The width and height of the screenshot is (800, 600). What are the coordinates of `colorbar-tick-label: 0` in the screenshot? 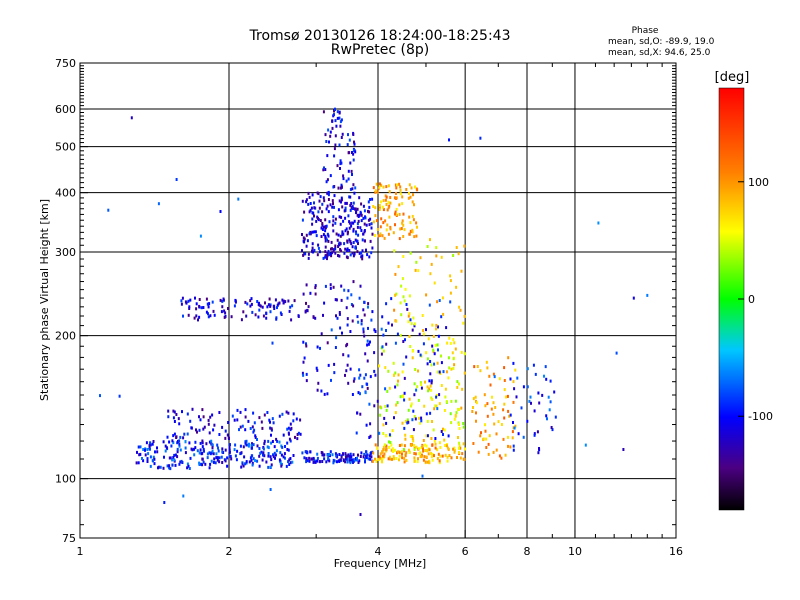 It's located at (751, 299).